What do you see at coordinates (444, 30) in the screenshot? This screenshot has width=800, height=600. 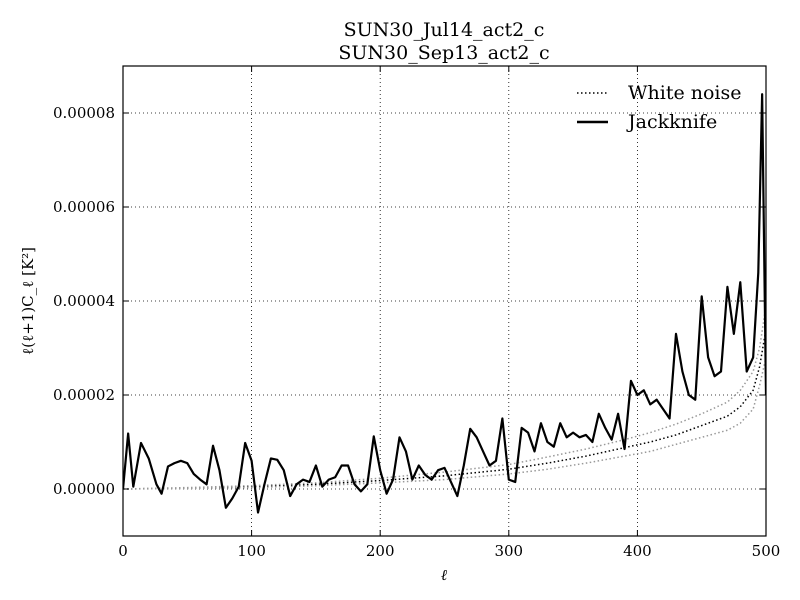 I see `chart-title-line-1: SUN30_Jul14_act2_c` at bounding box center [444, 30].